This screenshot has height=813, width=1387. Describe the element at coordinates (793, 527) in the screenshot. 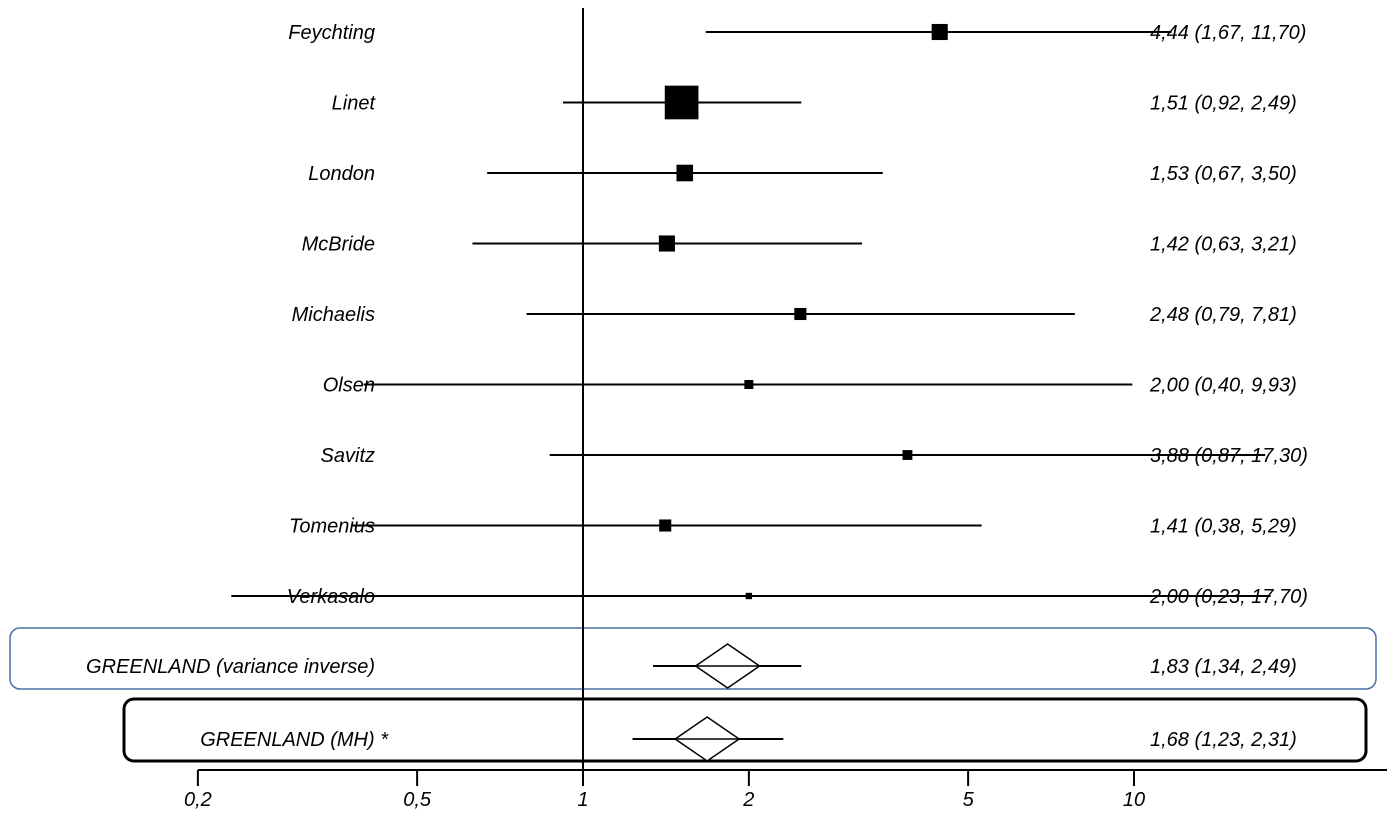

I see `study-row: Tomenius 1,41 (0,38, 5,29)` at that location.